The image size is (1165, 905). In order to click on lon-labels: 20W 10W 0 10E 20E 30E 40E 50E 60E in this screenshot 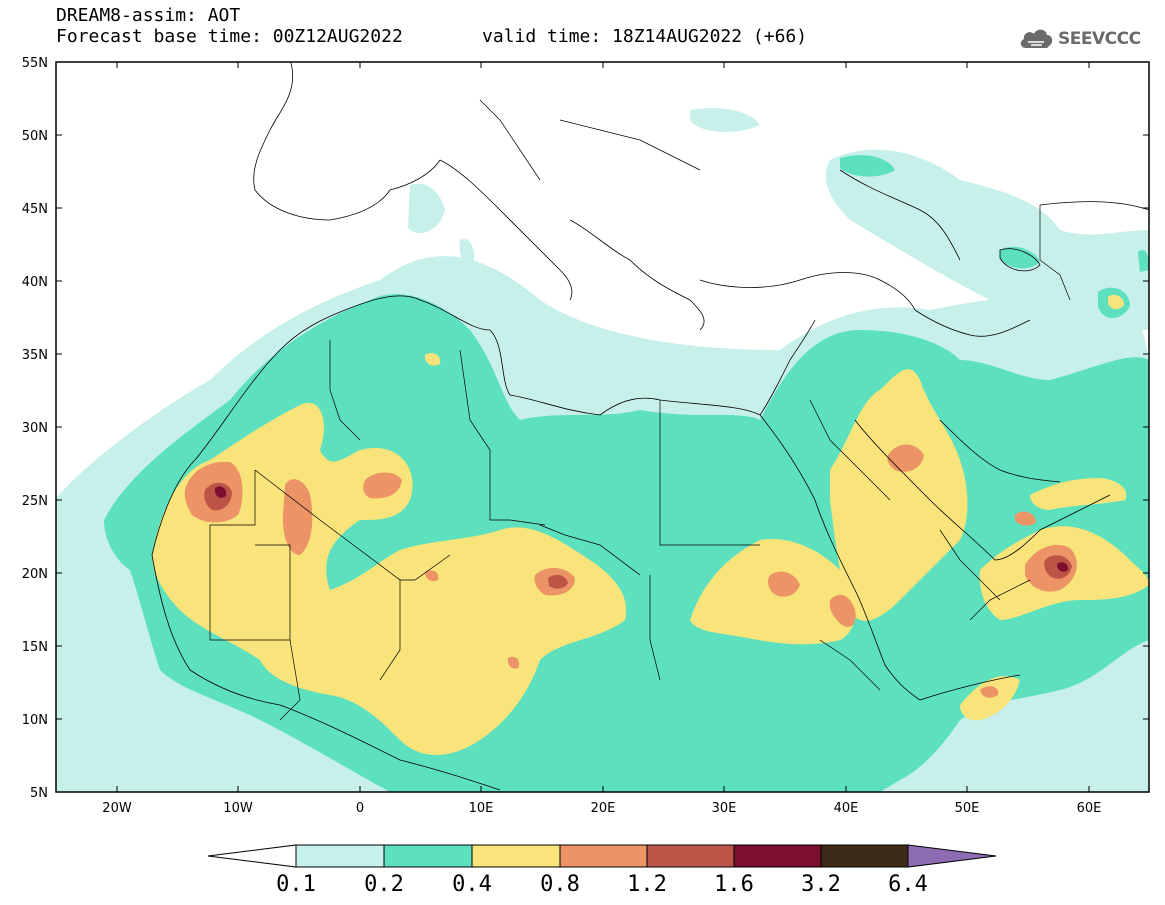, I will do `click(601, 808)`.